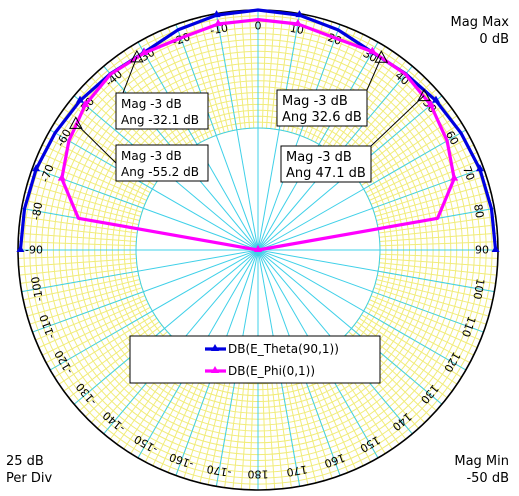  Describe the element at coordinates (37, 211) in the screenshot. I see `angle-tick-label: -80` at that location.